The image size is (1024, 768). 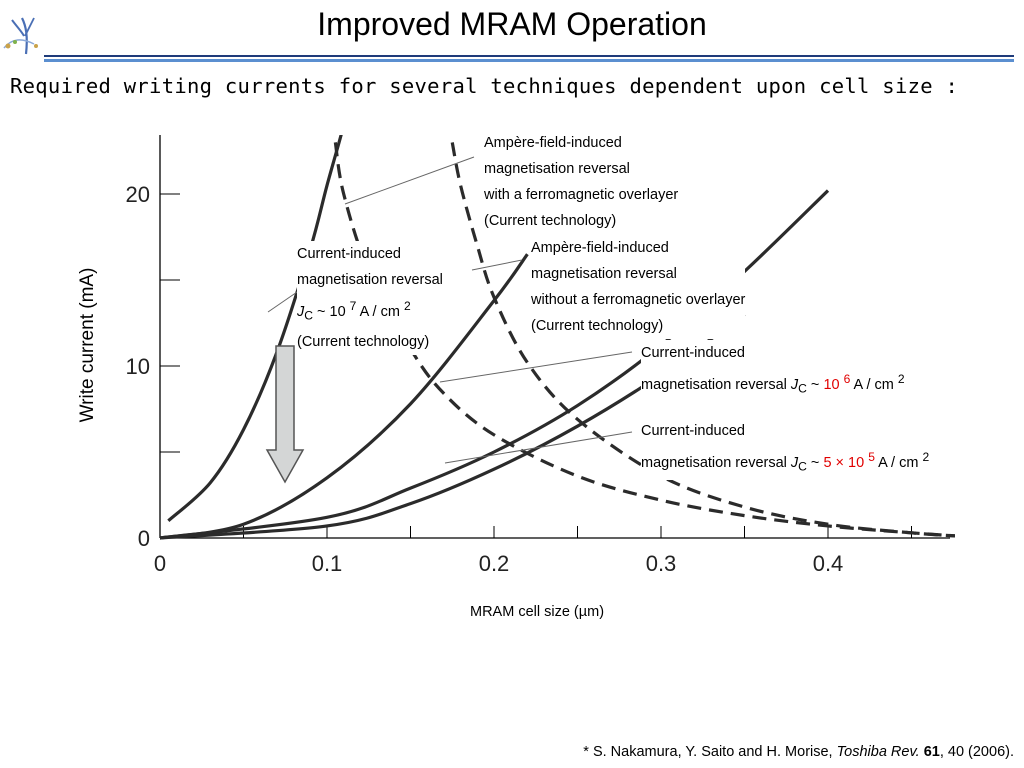 I want to click on title-rule-dark, so click(x=529, y=56).